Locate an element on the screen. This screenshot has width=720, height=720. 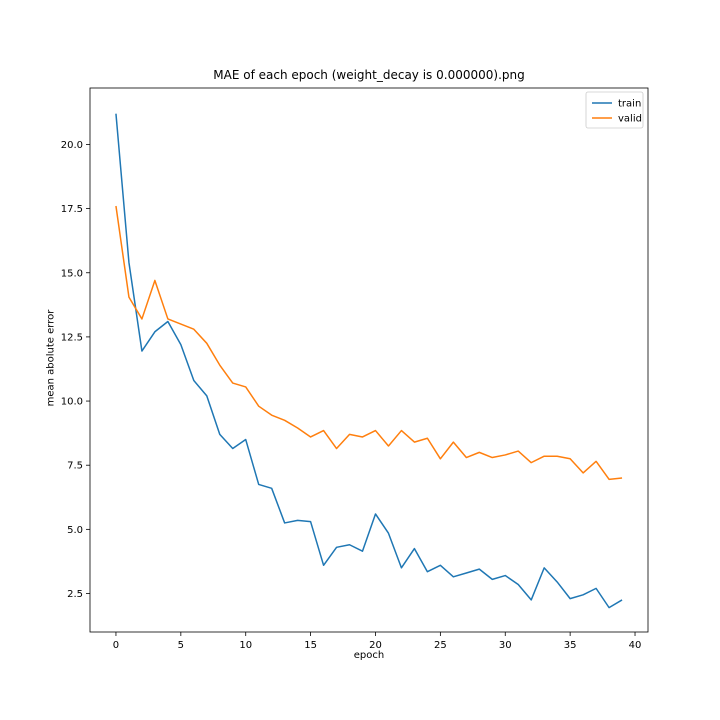
y-tick-label-17.5: 17.5 is located at coordinates (72, 209).